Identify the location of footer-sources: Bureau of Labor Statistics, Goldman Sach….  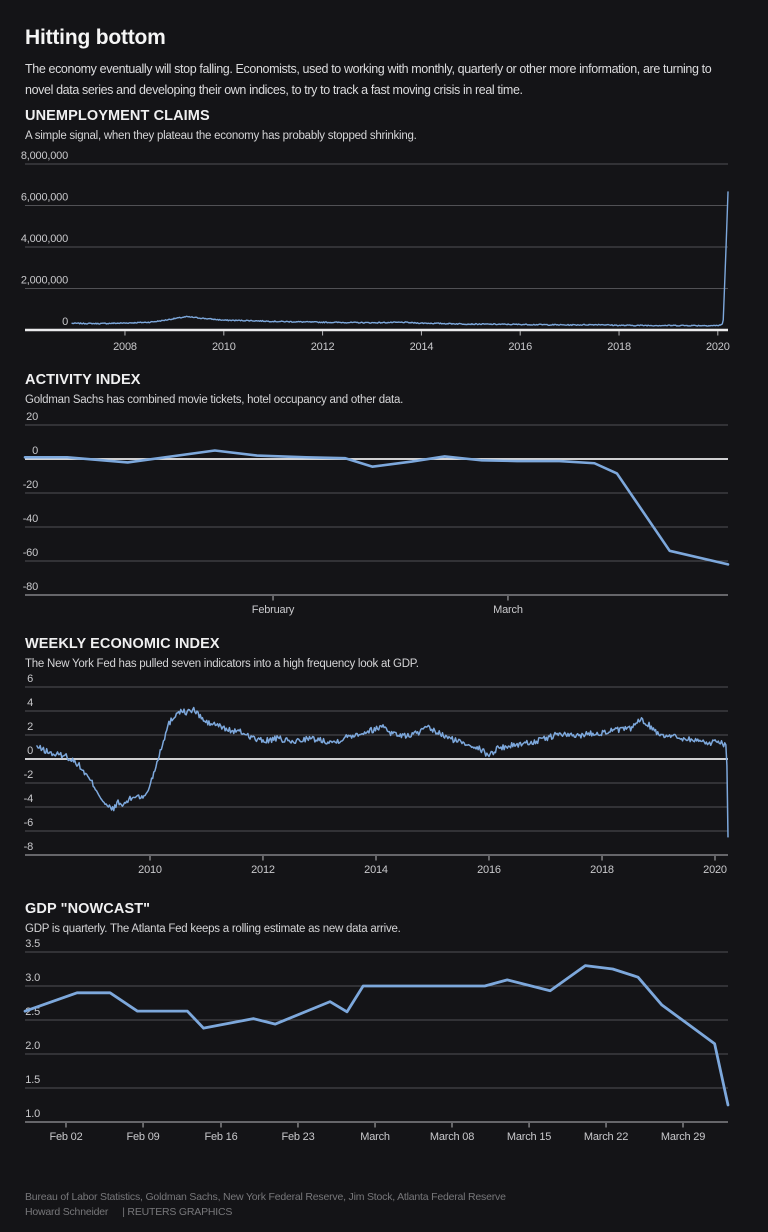
(265, 1197).